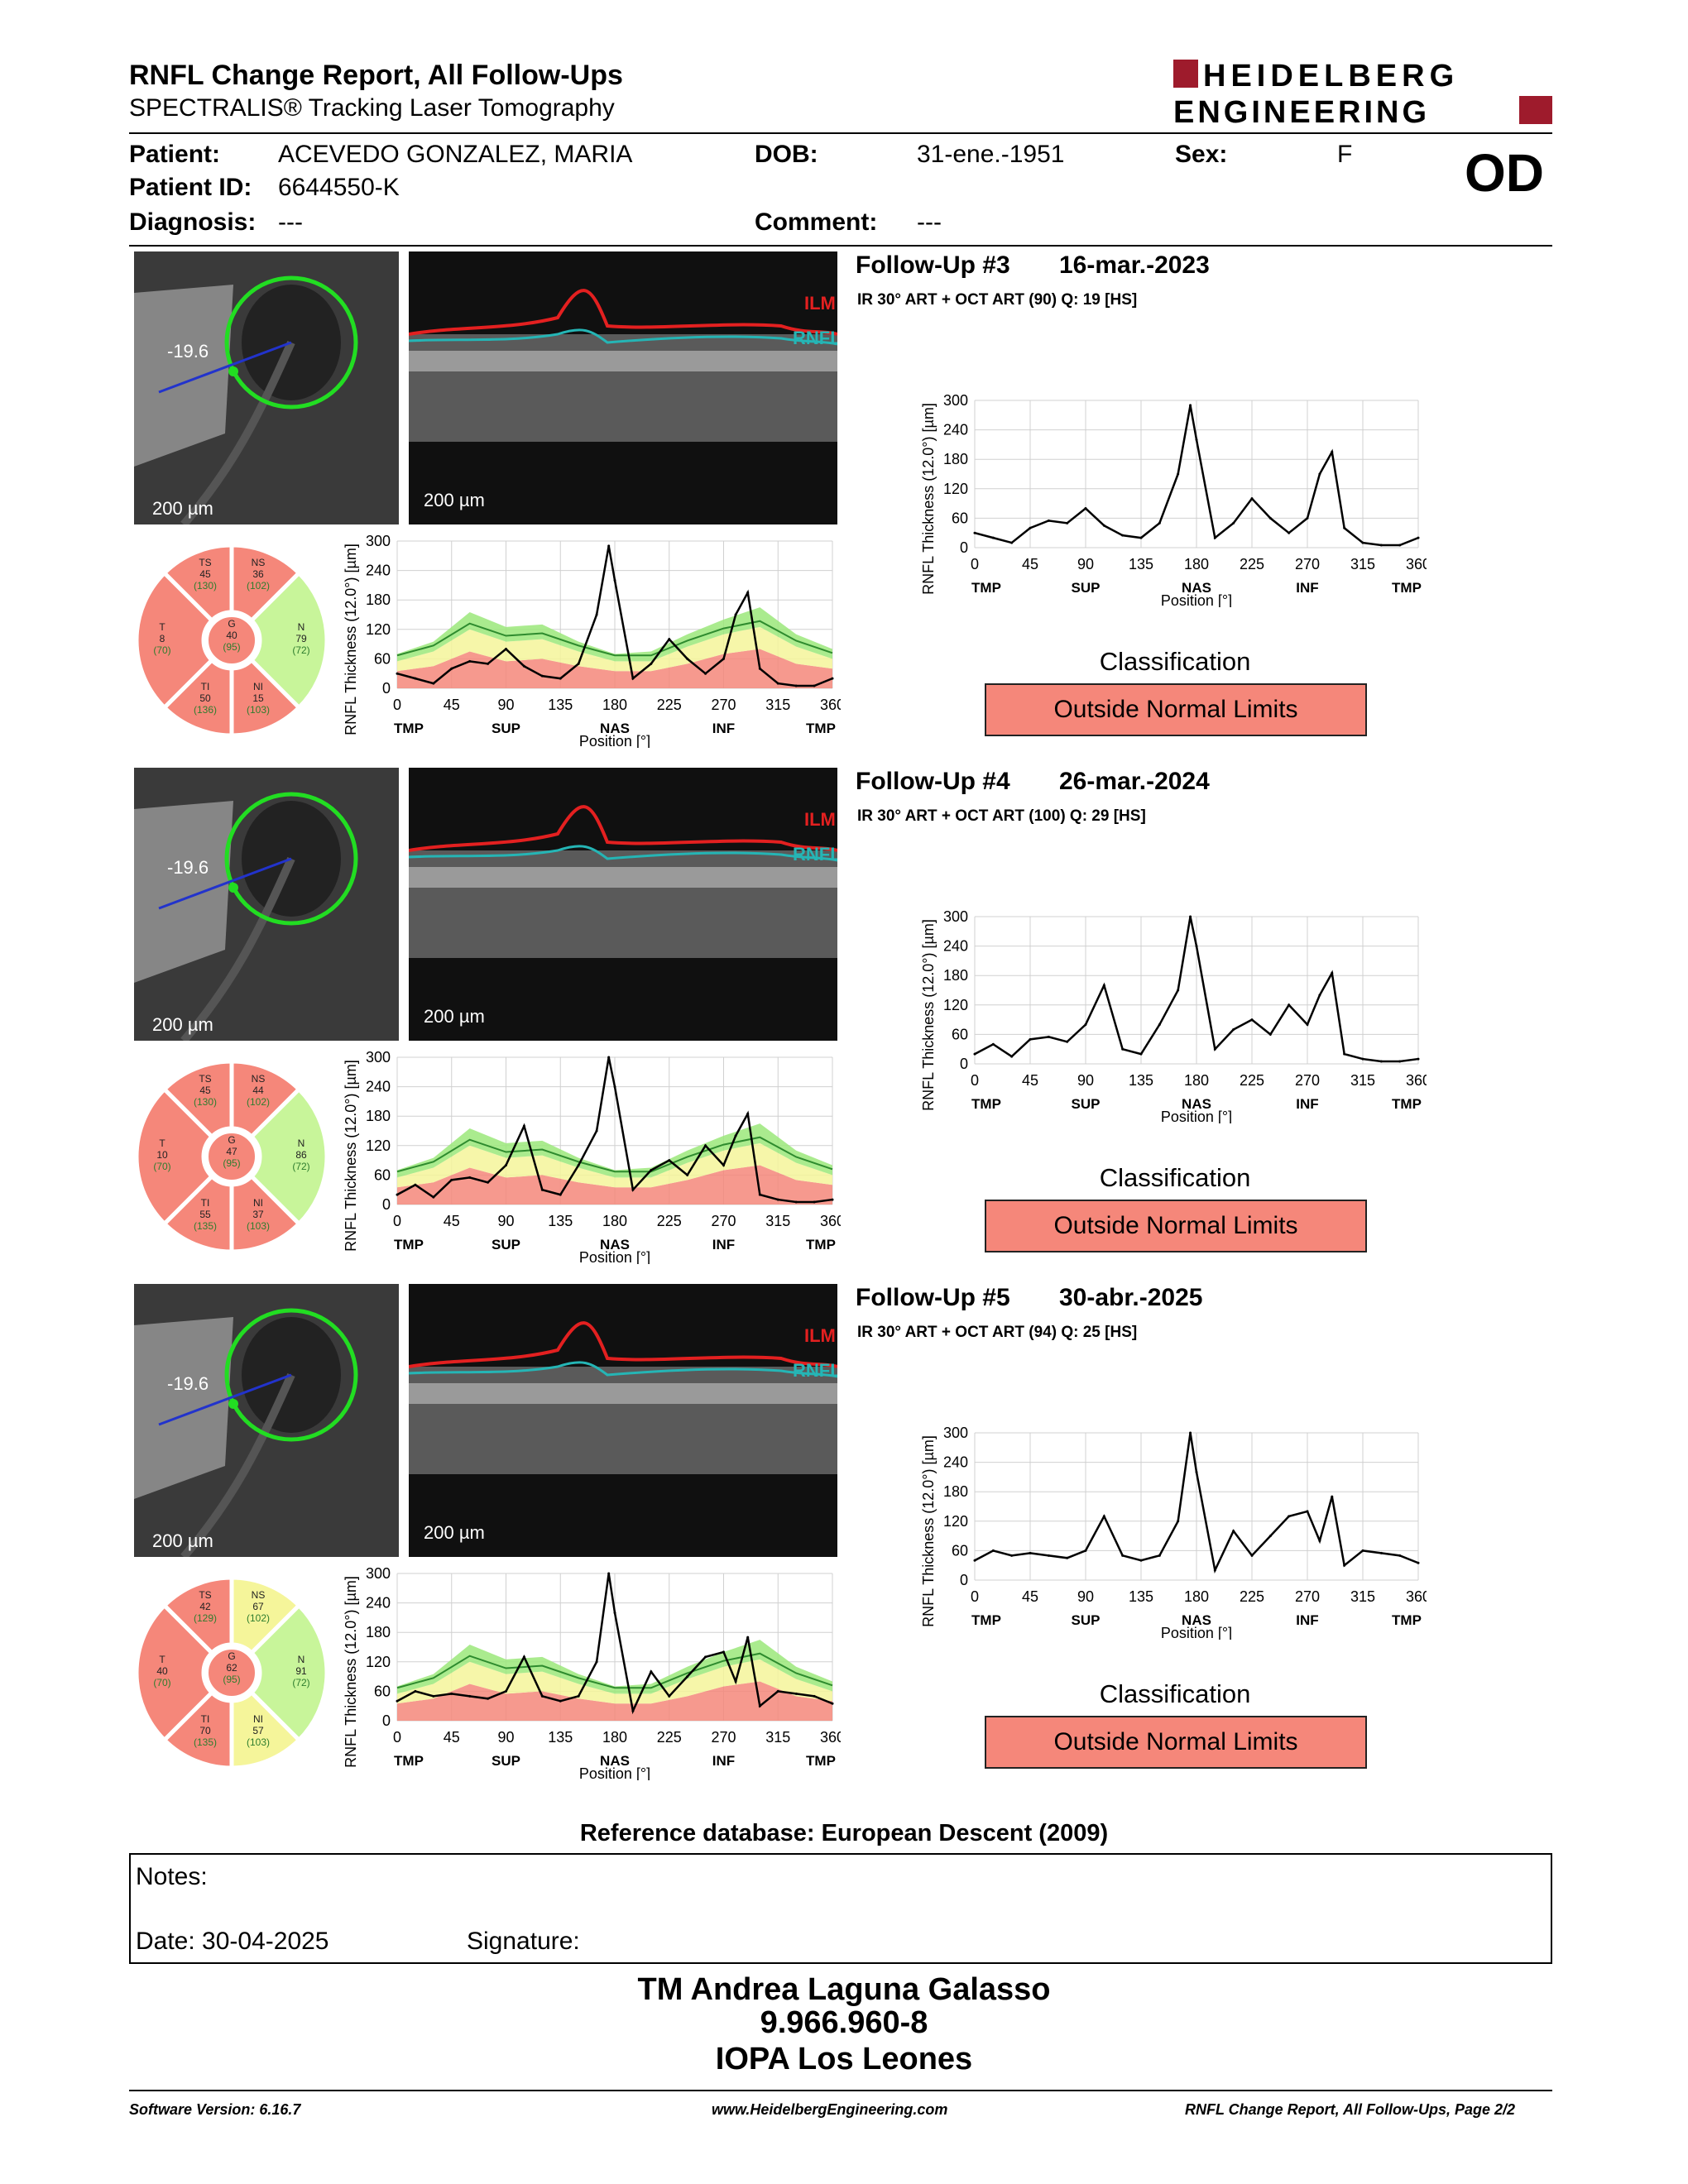  What do you see at coordinates (258, 710) in the screenshot?
I see `sector-ni-ref: (103)` at bounding box center [258, 710].